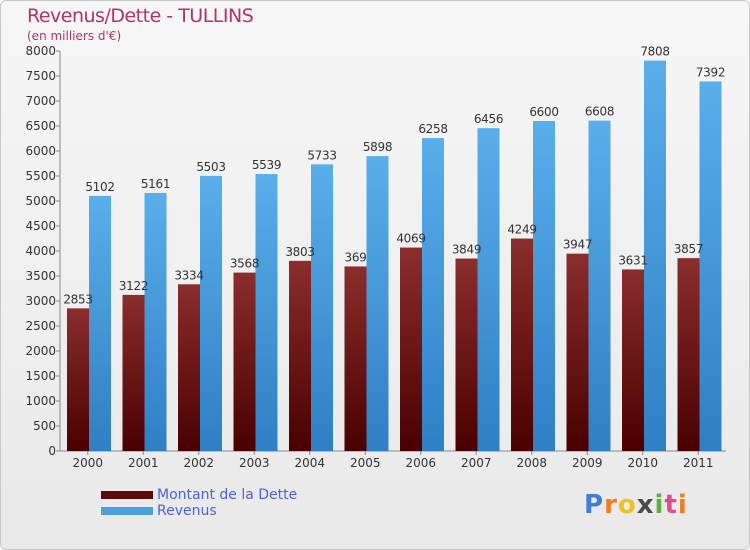  I want to click on y-tick-label: 2500, so click(40, 326).